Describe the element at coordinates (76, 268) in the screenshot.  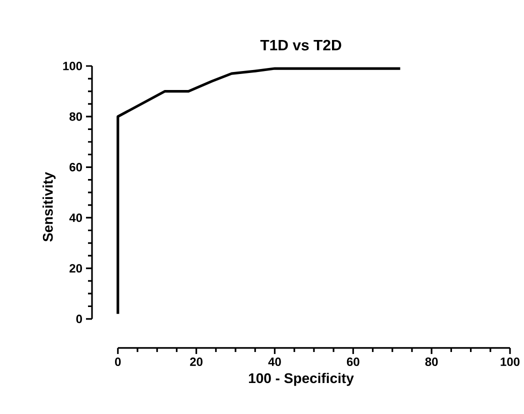
I see `y-tick-label: 20` at that location.